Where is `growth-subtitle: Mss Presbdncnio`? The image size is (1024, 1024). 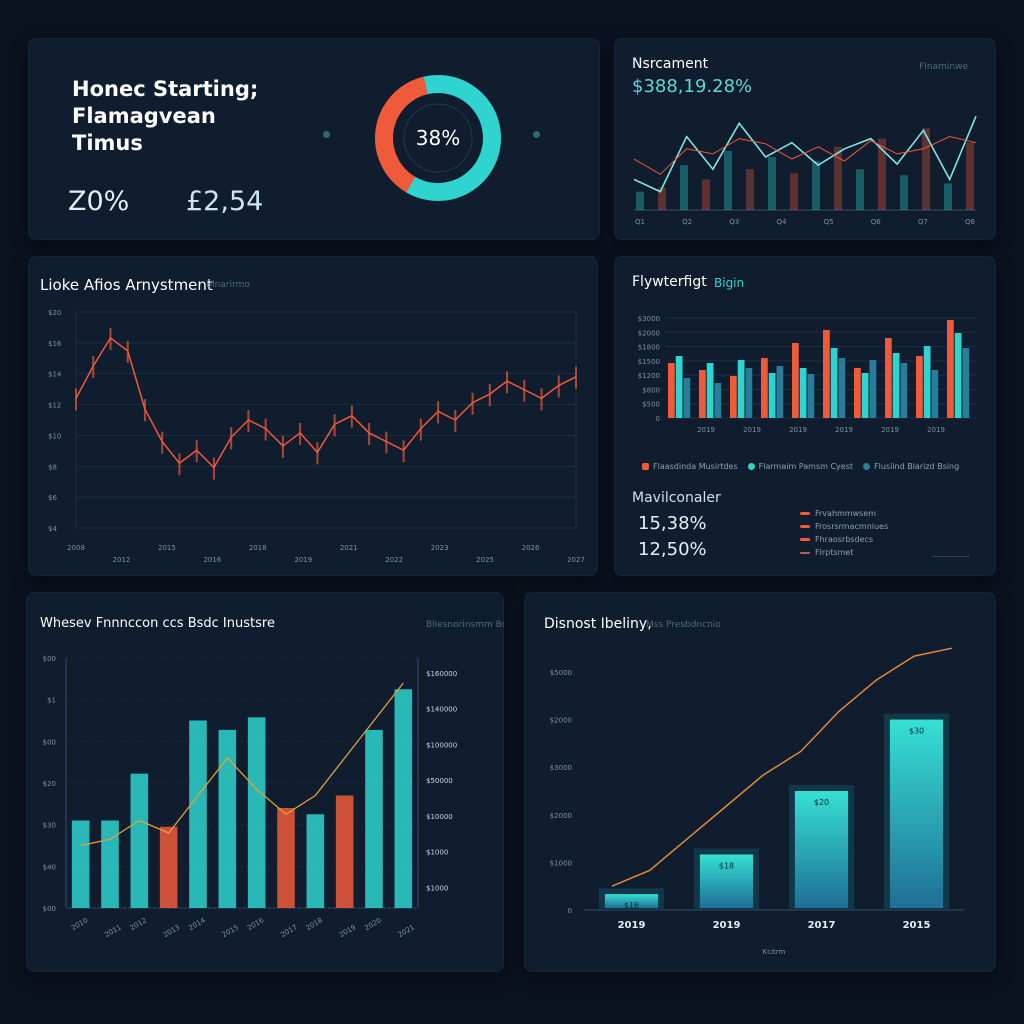 growth-subtitle: Mss Presbdncnio is located at coordinates (683, 625).